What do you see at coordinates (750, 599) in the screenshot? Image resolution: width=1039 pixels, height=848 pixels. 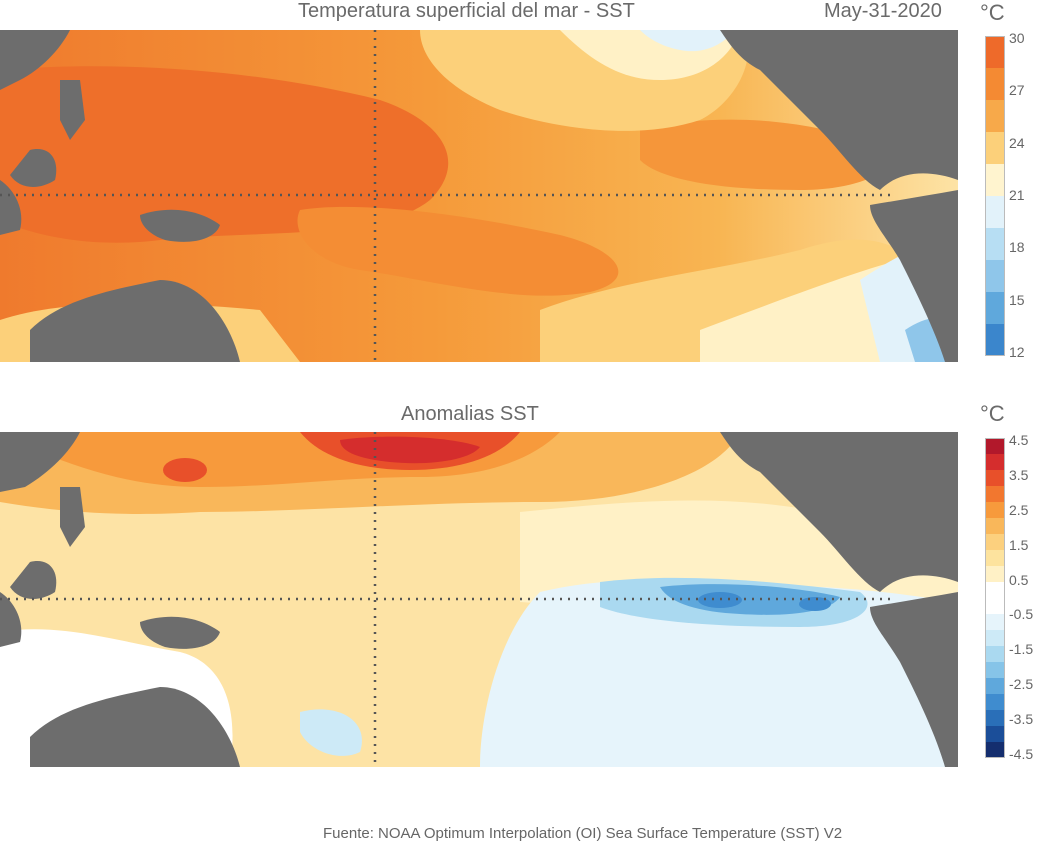 I see `equatorial-cold-core` at bounding box center [750, 599].